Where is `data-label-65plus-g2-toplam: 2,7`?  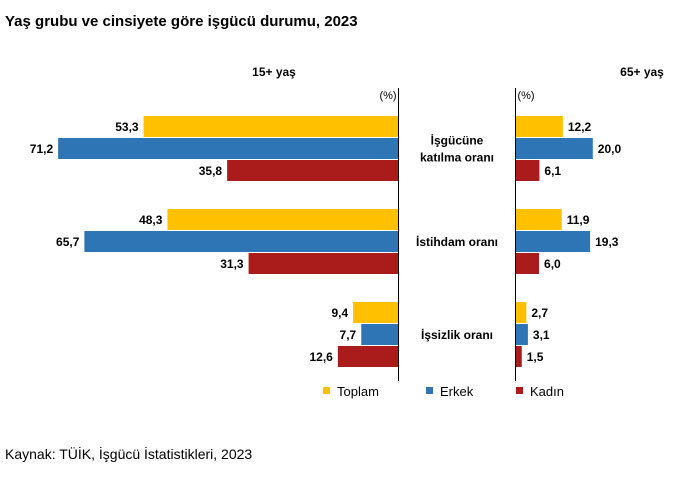
data-label-65plus-g2-toplam: 2,7 is located at coordinates (539, 313).